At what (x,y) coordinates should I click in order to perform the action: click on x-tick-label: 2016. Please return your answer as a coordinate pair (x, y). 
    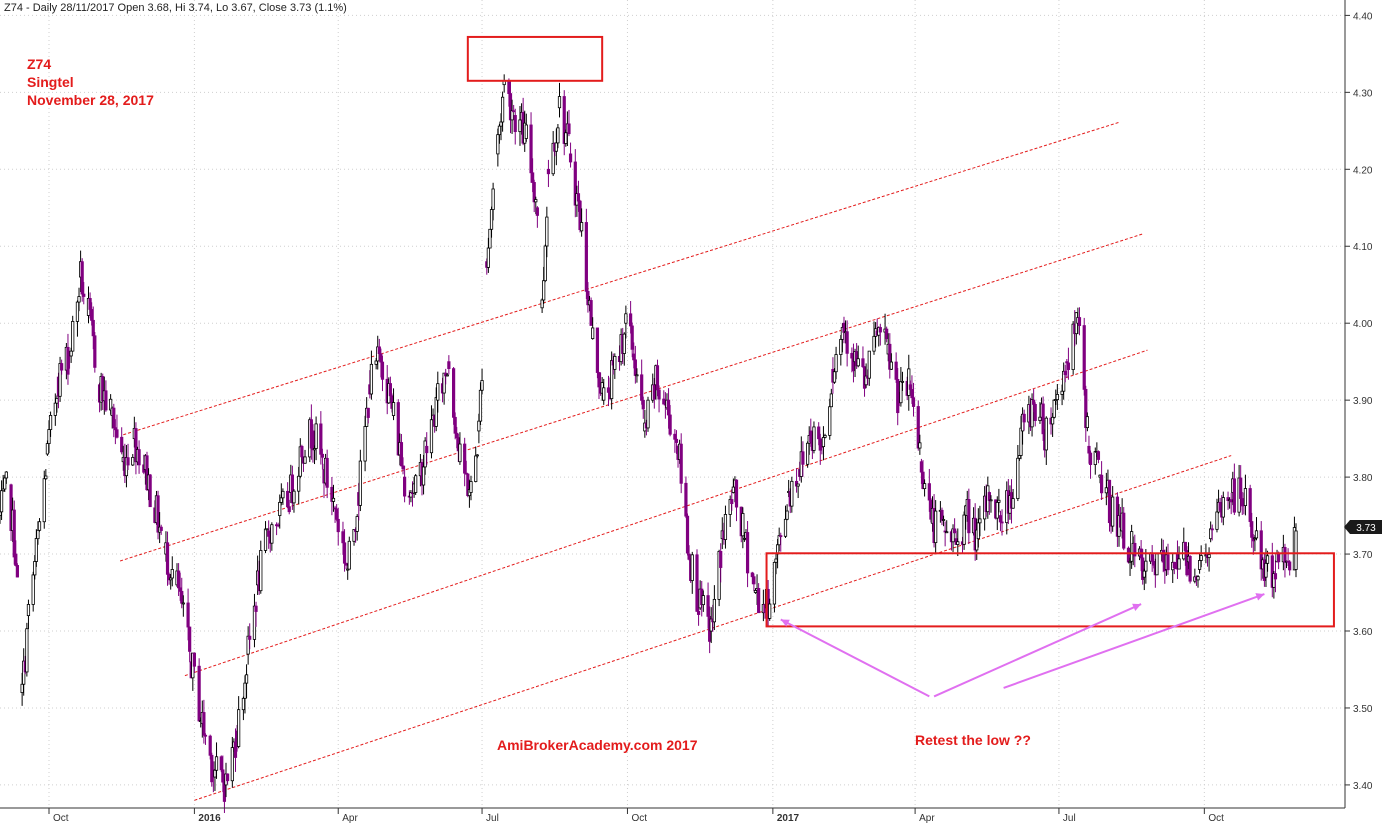
    Looking at the image, I should click on (209, 818).